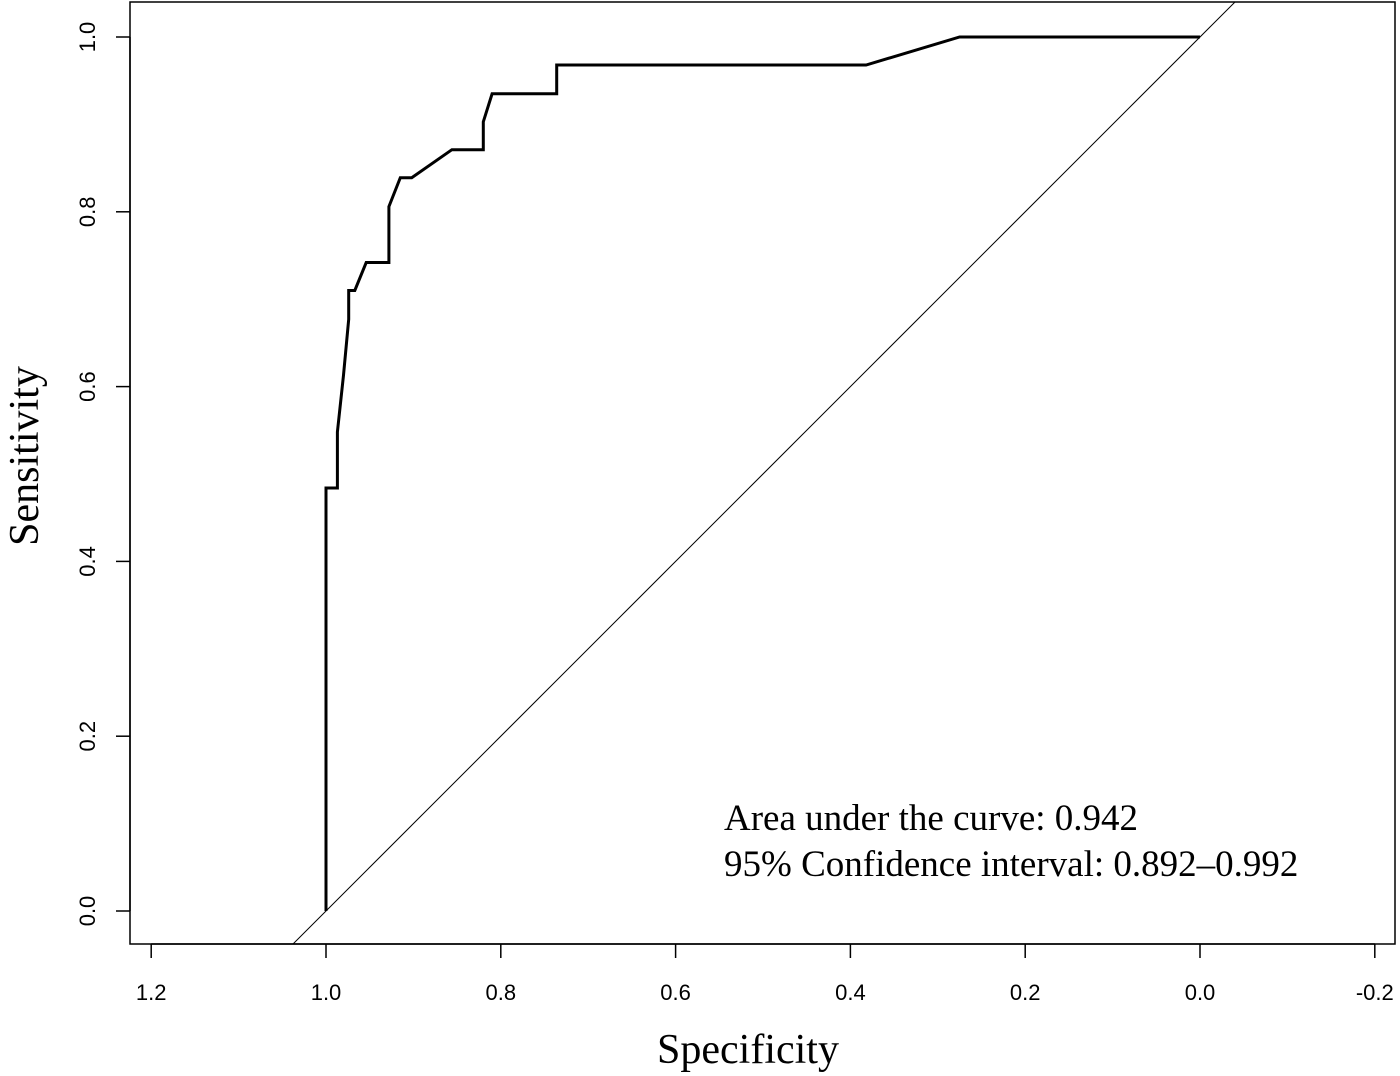  I want to click on y-tick-label: 1.0, so click(87, 37).